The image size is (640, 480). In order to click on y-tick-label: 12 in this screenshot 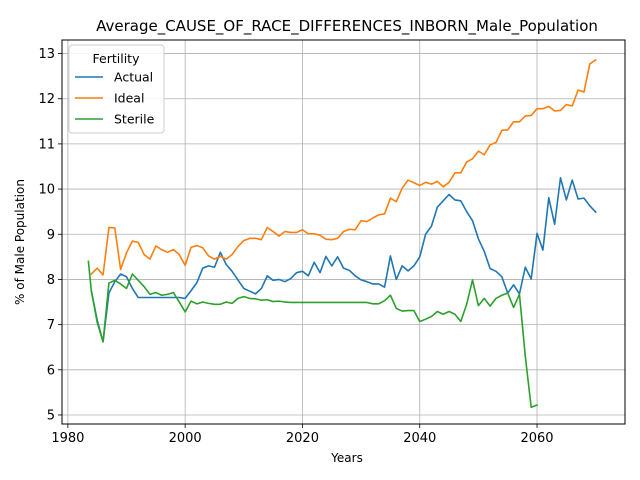, I will do `click(46, 99)`.